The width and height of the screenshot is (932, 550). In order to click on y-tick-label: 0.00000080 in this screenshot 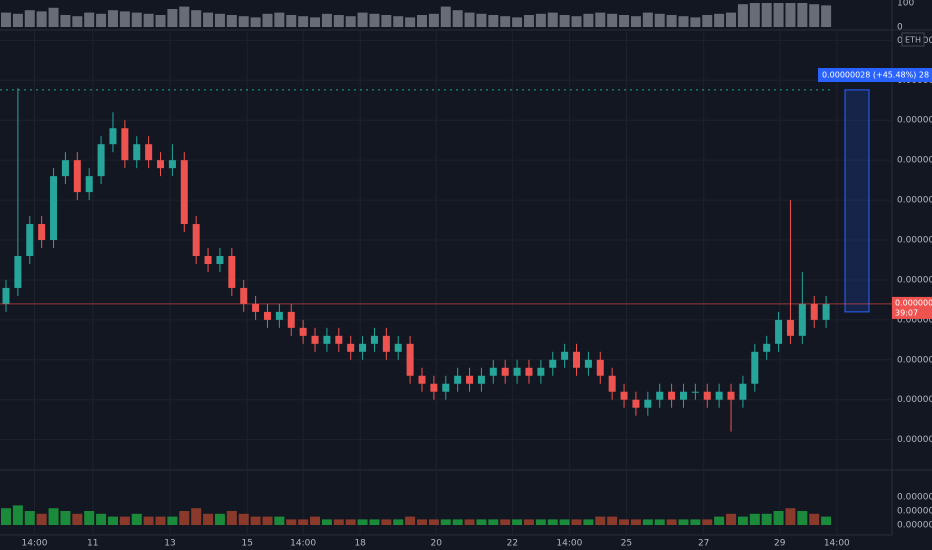, I will do `click(914, 161)`.